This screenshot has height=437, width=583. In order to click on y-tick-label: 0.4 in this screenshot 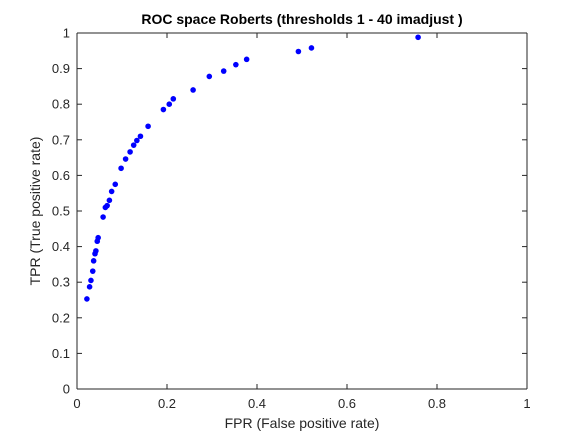, I will do `click(61, 246)`.